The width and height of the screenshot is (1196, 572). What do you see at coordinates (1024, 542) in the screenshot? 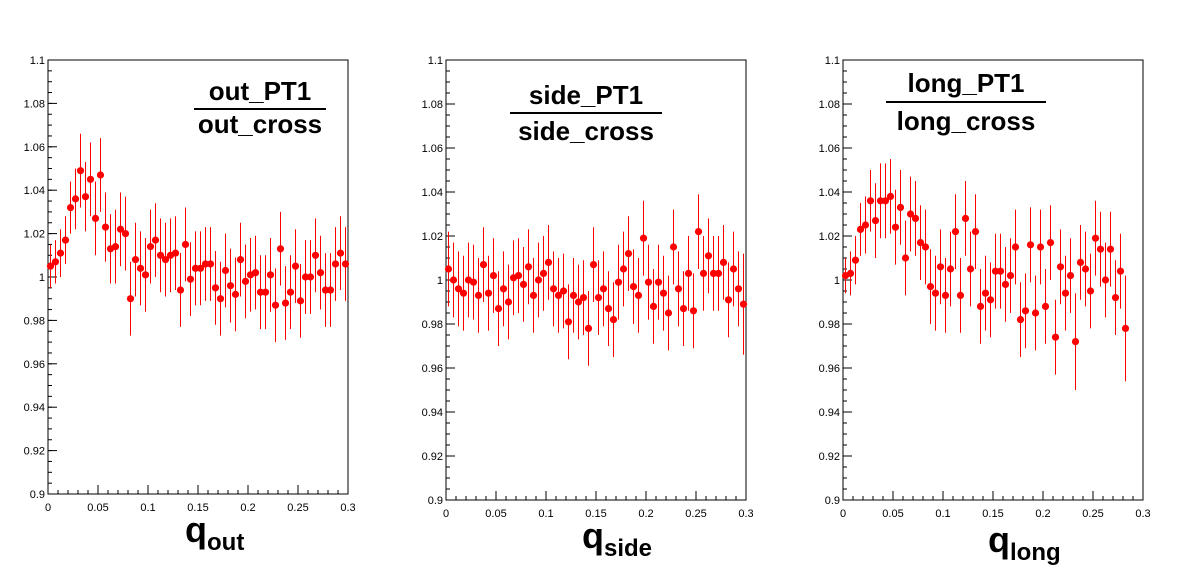
I see `x-axis-title: qlong` at bounding box center [1024, 542].